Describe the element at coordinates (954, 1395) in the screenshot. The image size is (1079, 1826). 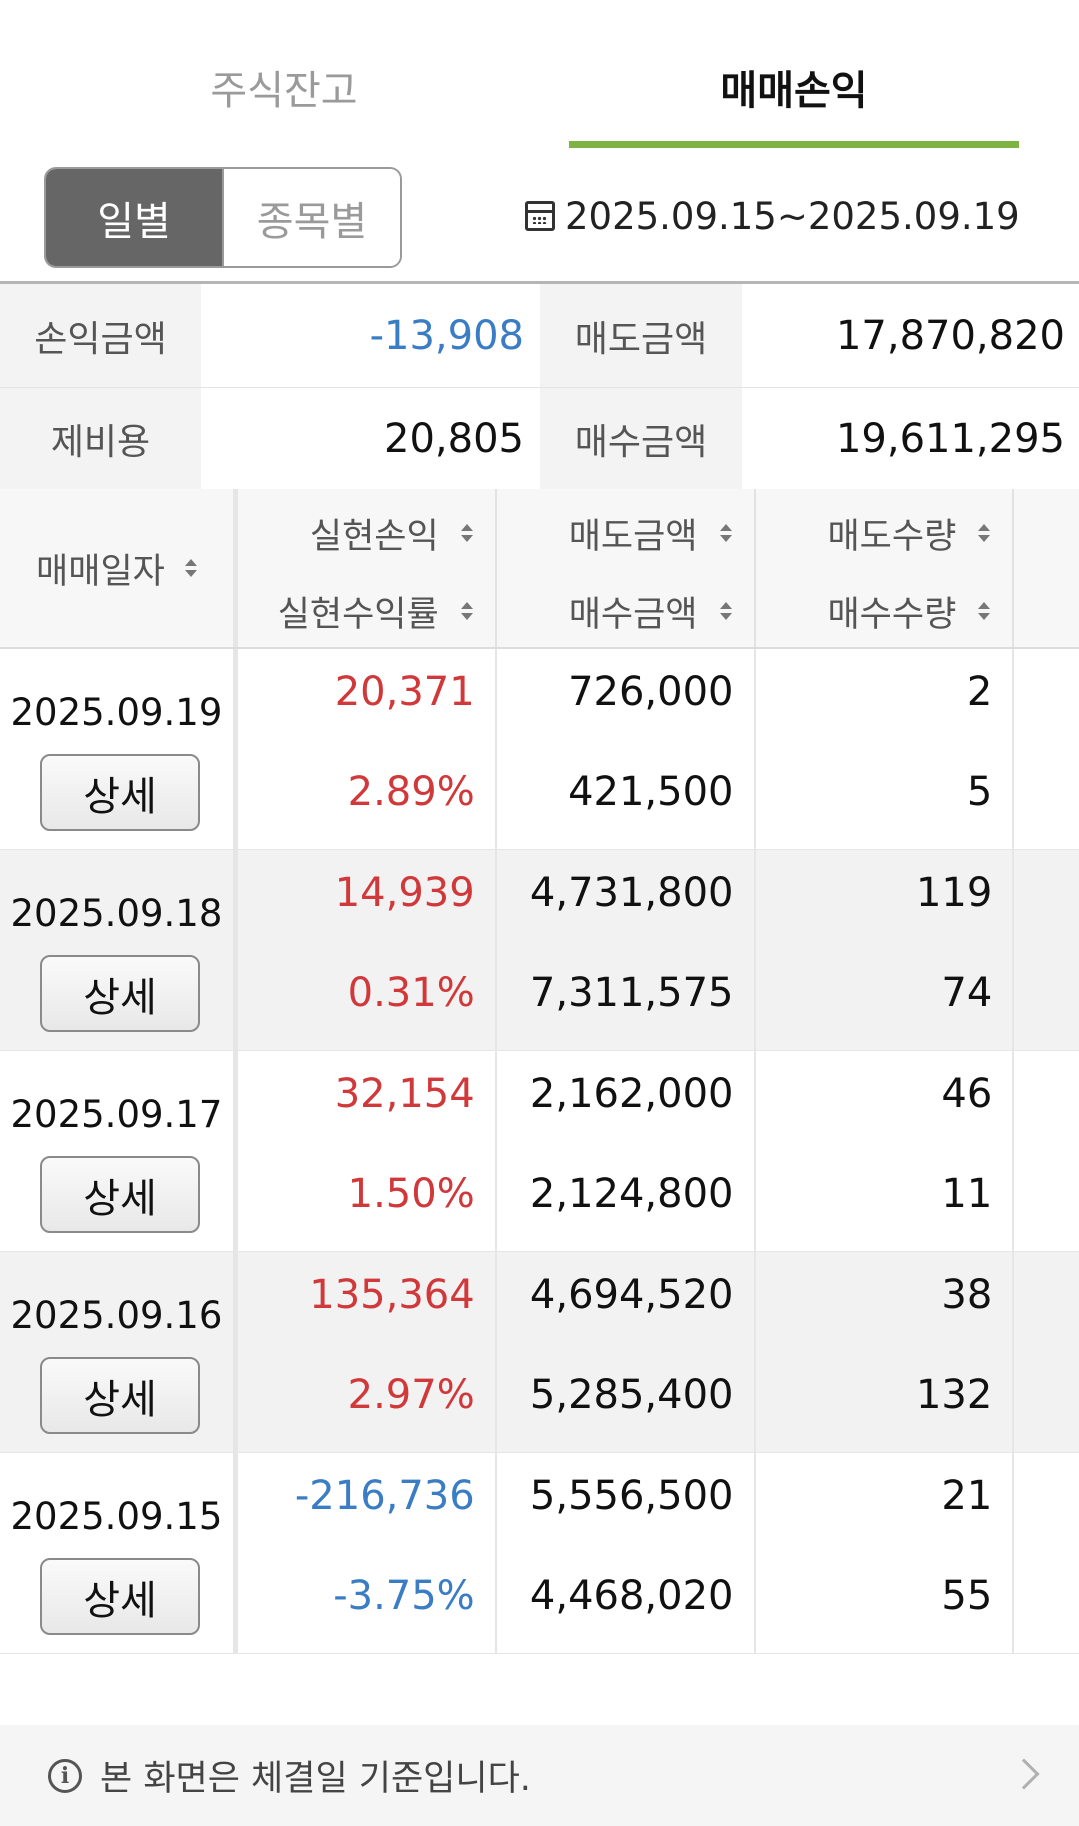
I see `buy-qty-value: 132` at that location.